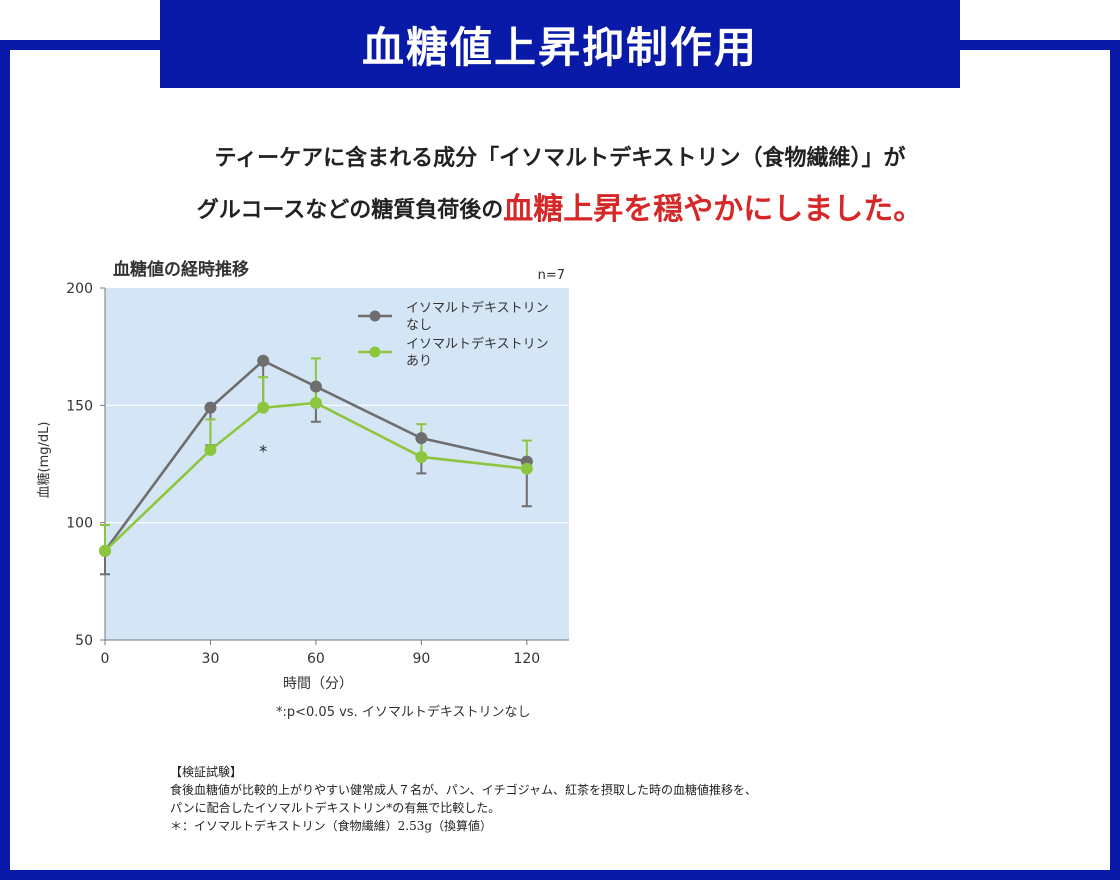 The image size is (1120, 880). What do you see at coordinates (79, 406) in the screenshot?
I see `y-tick-label: 150` at bounding box center [79, 406].